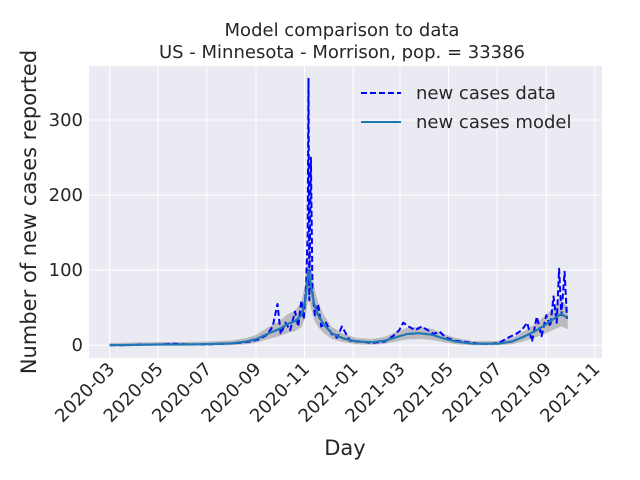 The image size is (640, 480). Describe the element at coordinates (66, 233) in the screenshot. I see `y-axis-ticks: 0 100 200 300` at that location.